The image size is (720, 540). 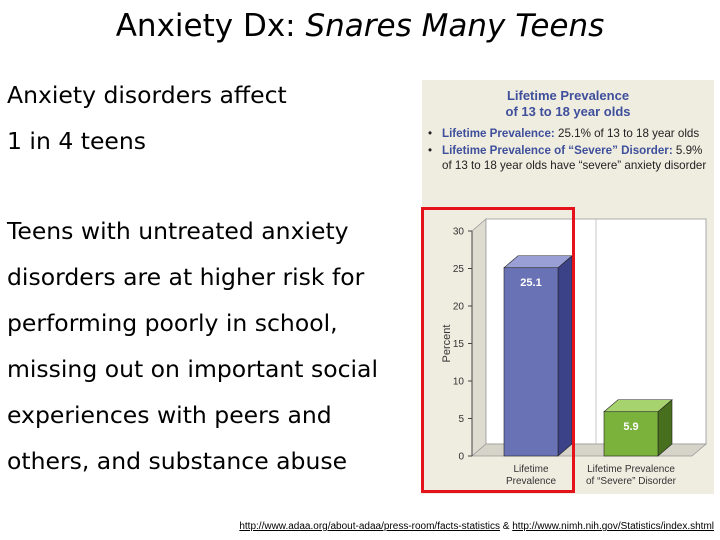 What do you see at coordinates (178, 231) in the screenshot?
I see `paragraph-line: Teens with untreated anxiety` at bounding box center [178, 231].